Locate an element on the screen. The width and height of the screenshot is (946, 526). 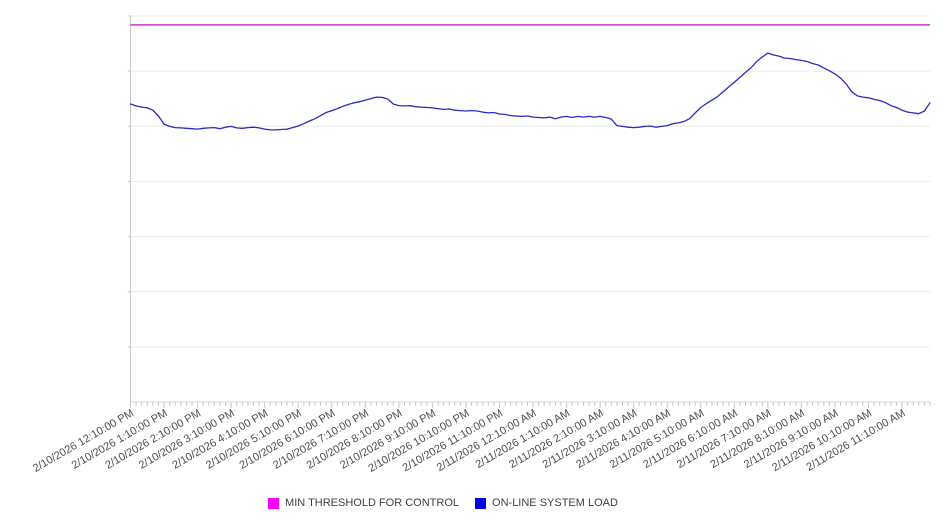
legend-label-online-system-load: ON-LINE SYSTEM LOAD is located at coordinates (555, 503).